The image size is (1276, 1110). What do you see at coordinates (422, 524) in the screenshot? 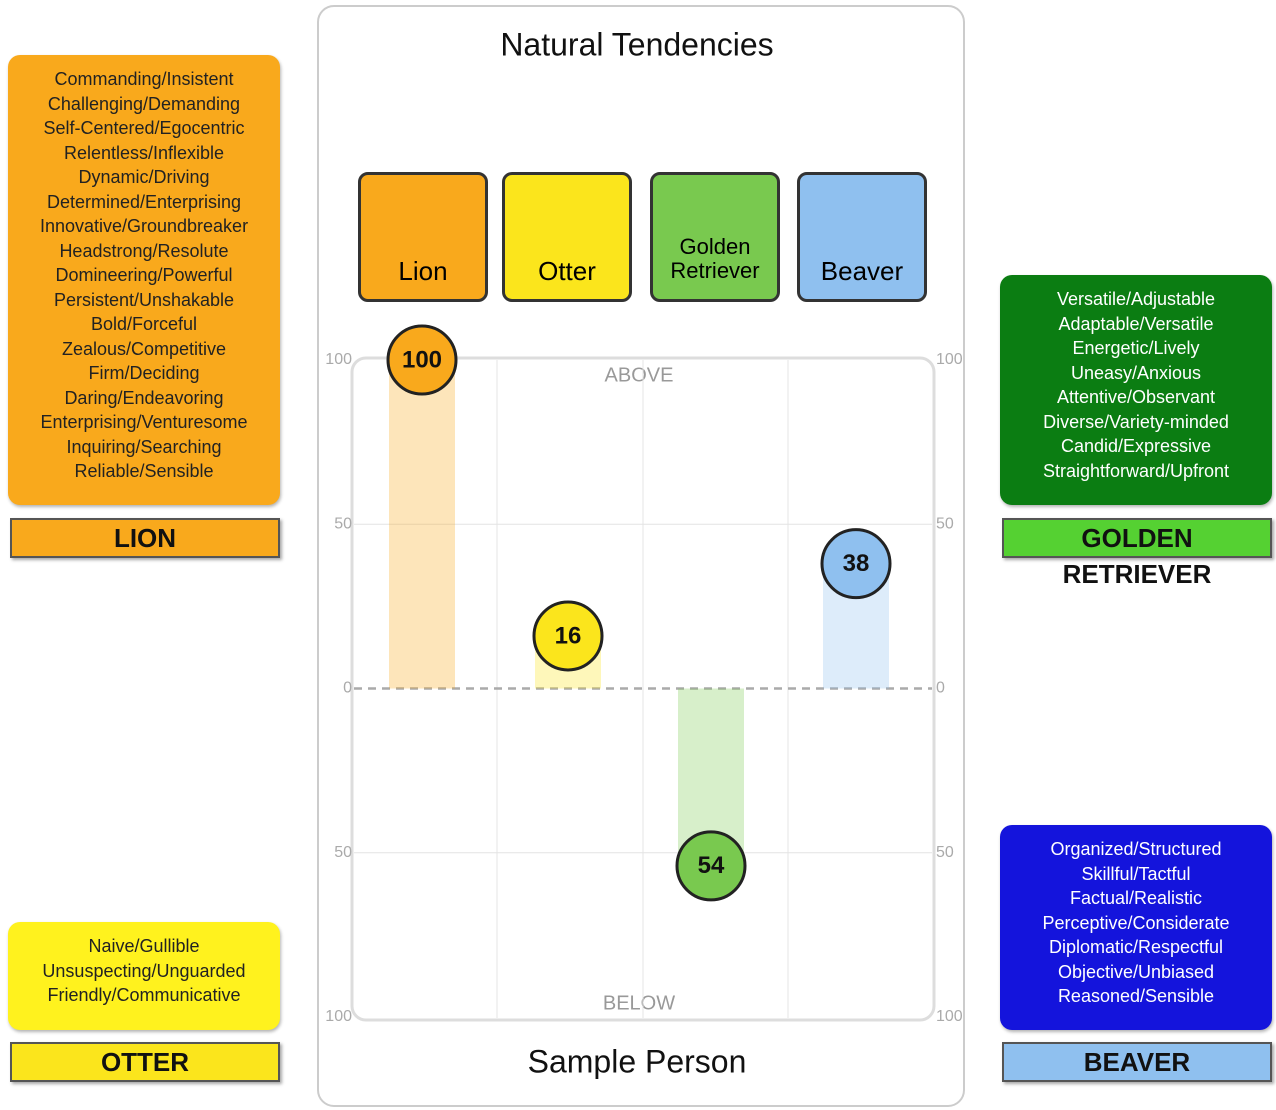
I see `bar` at bounding box center [422, 524].